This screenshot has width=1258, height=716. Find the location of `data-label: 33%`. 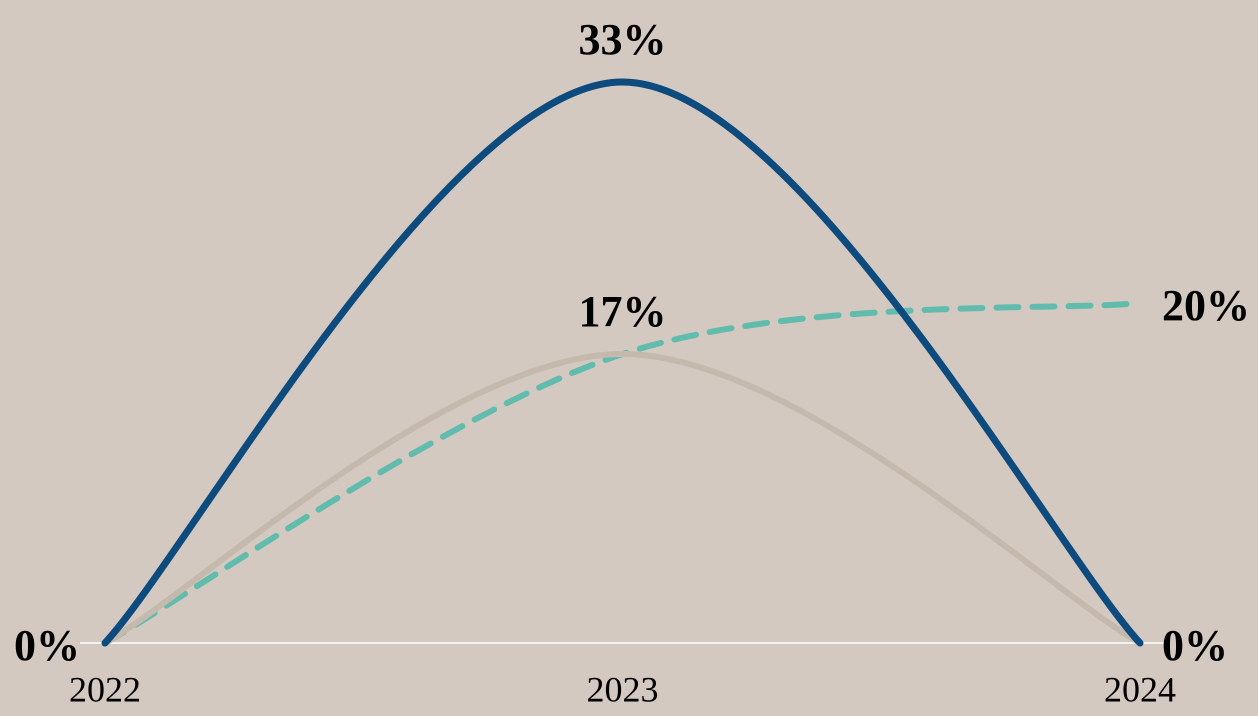

data-label: 33% is located at coordinates (623, 39).